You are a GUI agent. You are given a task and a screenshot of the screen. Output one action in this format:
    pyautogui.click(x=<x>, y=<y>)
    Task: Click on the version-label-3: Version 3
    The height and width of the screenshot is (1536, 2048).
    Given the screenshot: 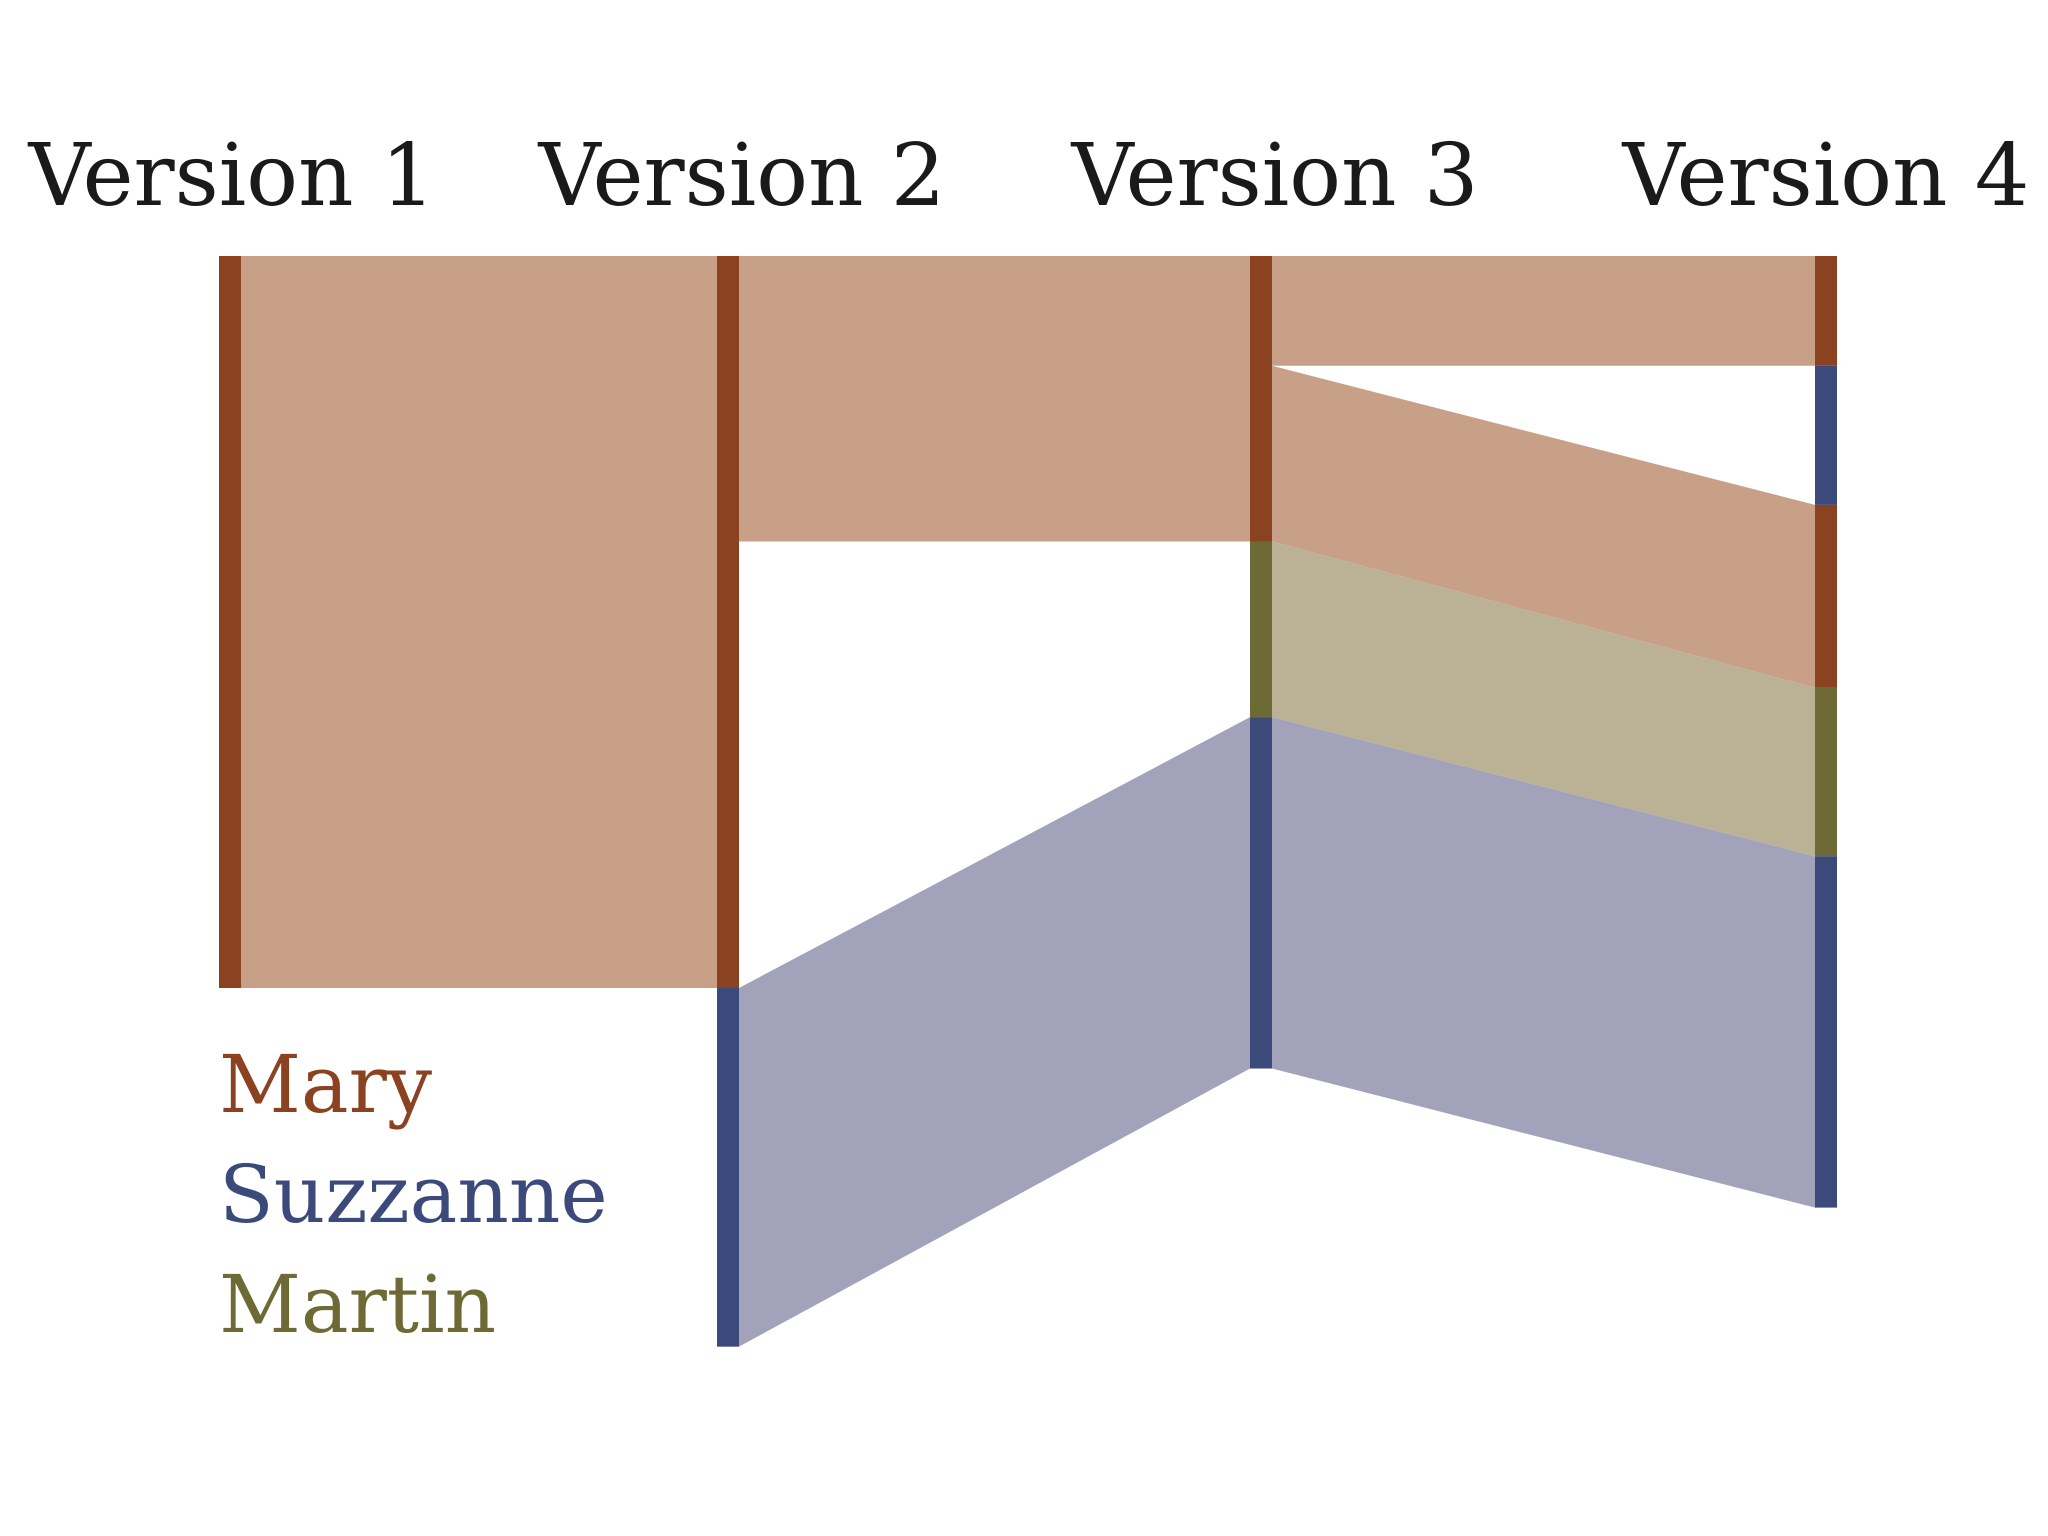 What is the action you would take?
    pyautogui.click(x=1274, y=176)
    